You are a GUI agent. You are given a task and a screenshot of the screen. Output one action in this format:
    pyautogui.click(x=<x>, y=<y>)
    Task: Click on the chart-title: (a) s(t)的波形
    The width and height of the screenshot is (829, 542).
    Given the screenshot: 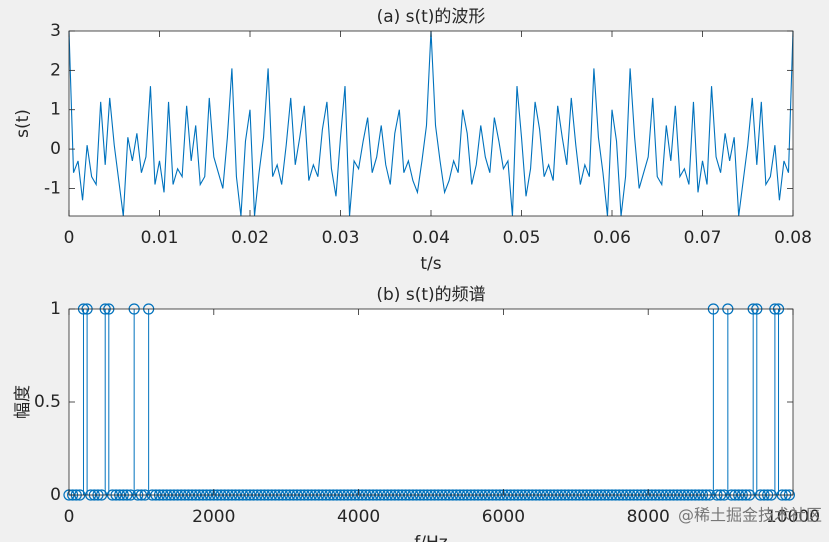 What is the action you would take?
    pyautogui.click(x=431, y=17)
    